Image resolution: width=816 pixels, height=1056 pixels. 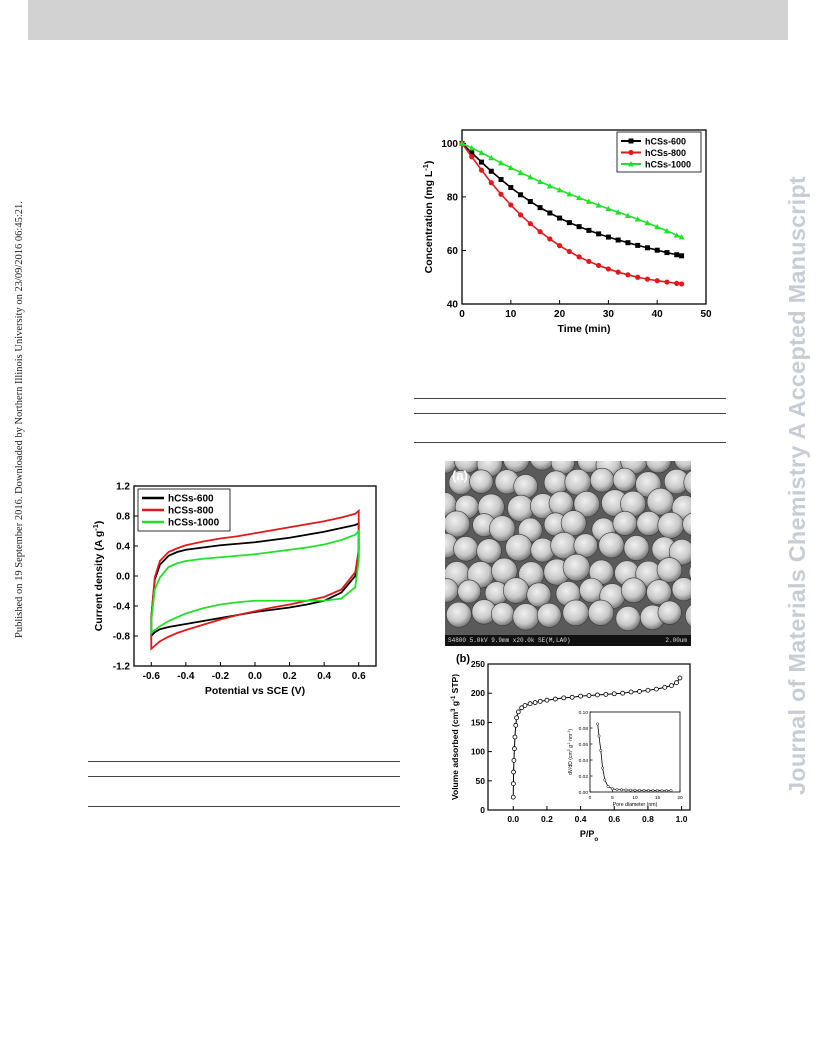 I want to click on x-tick-label-4: 40, so click(x=658, y=314).